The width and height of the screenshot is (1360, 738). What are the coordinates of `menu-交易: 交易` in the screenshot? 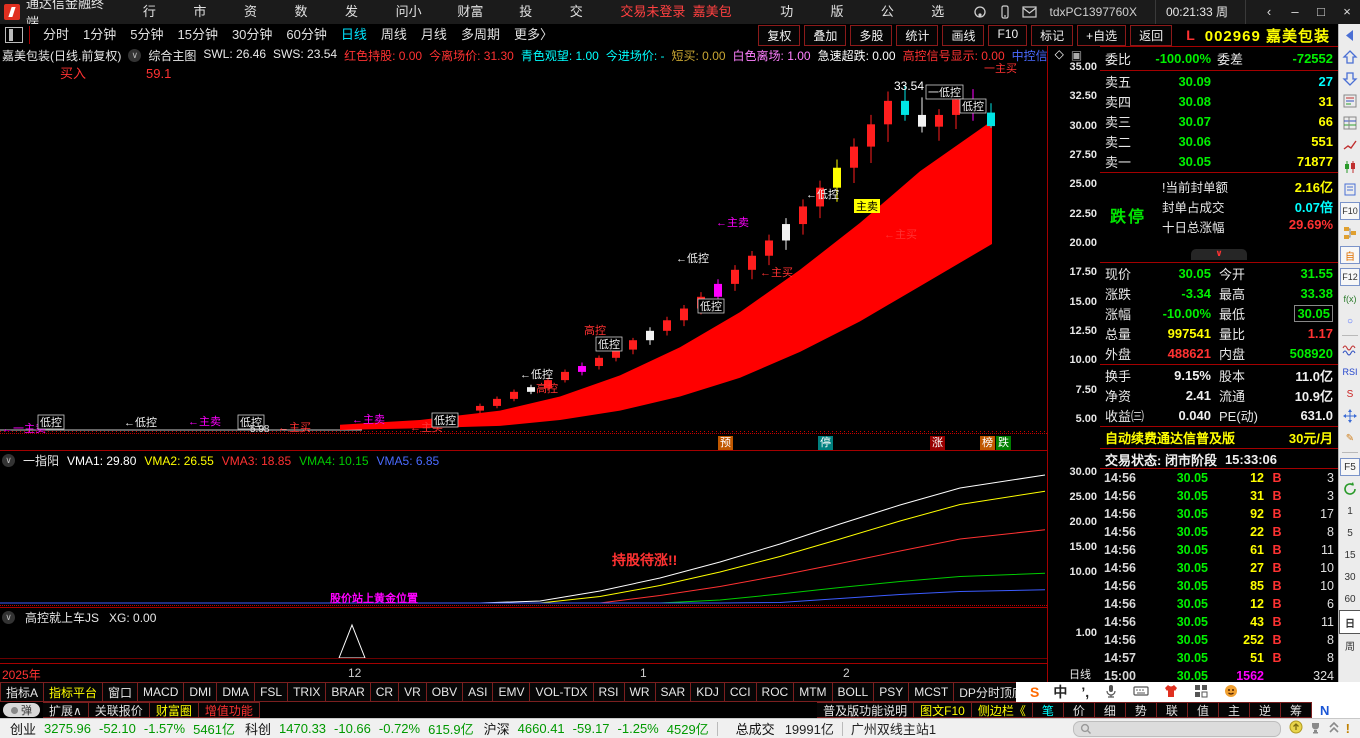 It's located at (576, 23).